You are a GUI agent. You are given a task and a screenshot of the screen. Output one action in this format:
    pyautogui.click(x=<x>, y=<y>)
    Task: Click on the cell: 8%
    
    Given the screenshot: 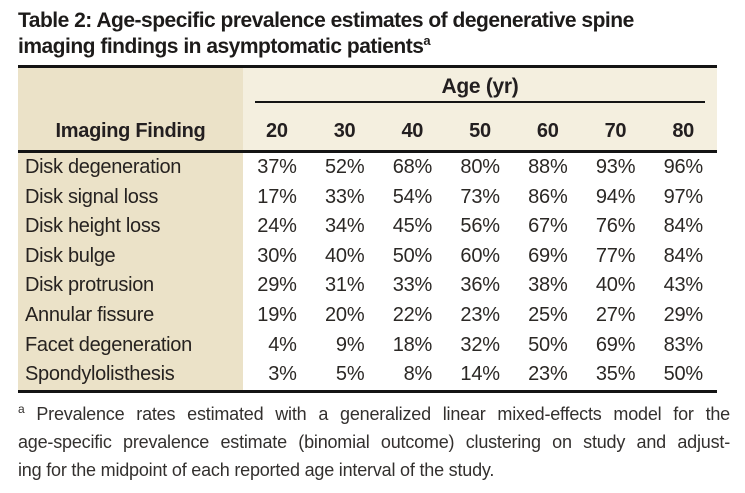 What is the action you would take?
    pyautogui.click(x=418, y=374)
    